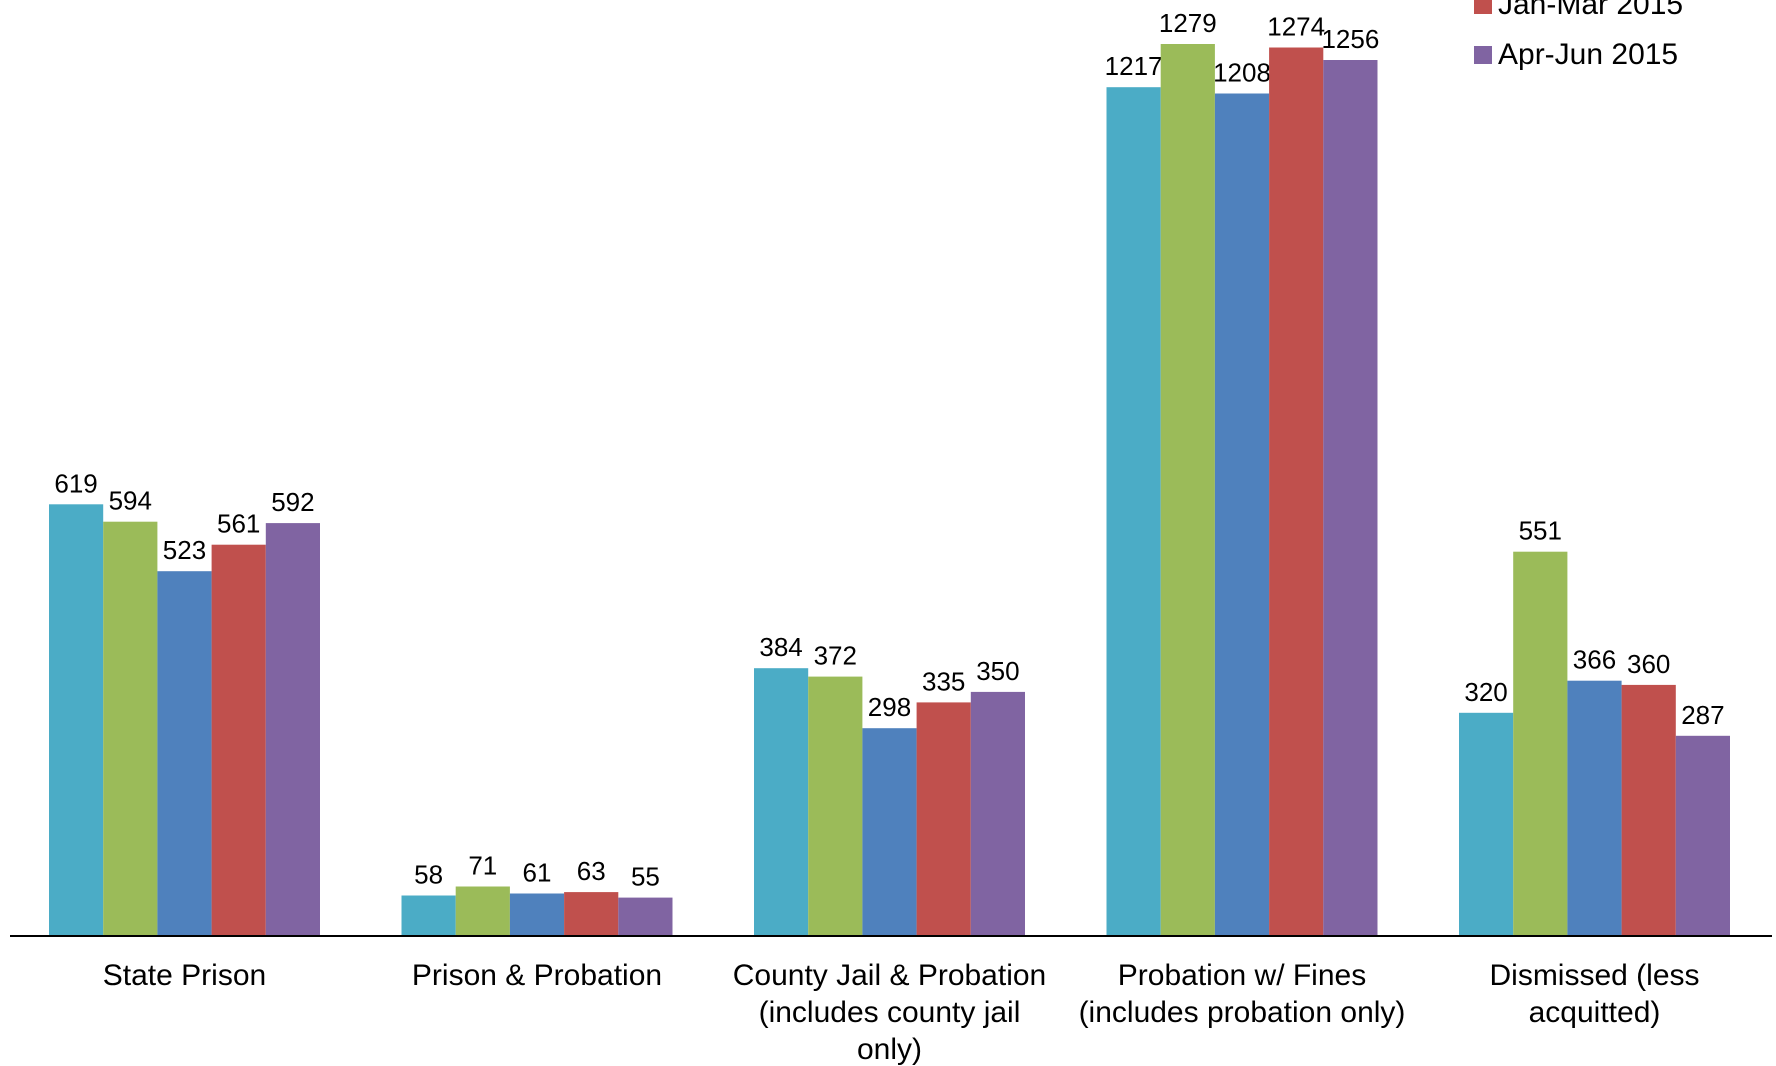  What do you see at coordinates (184, 975) in the screenshot?
I see `category-label-0: State Prison` at bounding box center [184, 975].